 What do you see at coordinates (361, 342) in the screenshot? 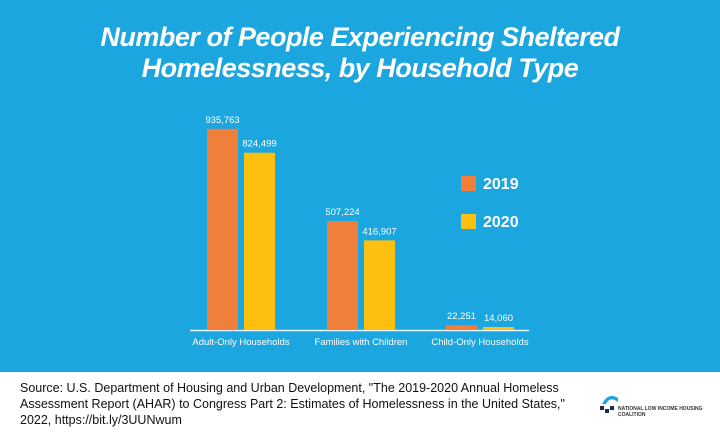
I see `x-tick-label-1: Families with Children` at bounding box center [361, 342].